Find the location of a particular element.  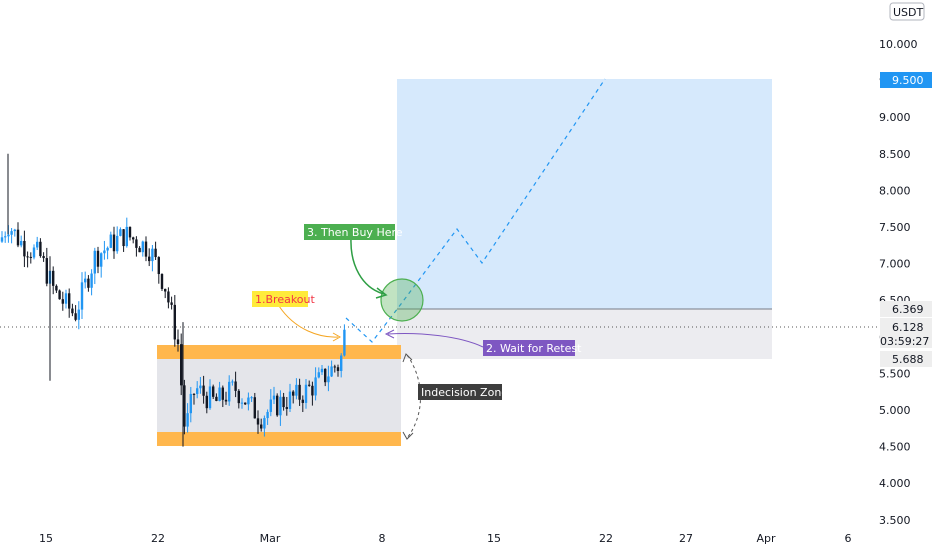

time-tick-label: 6 is located at coordinates (848, 538).